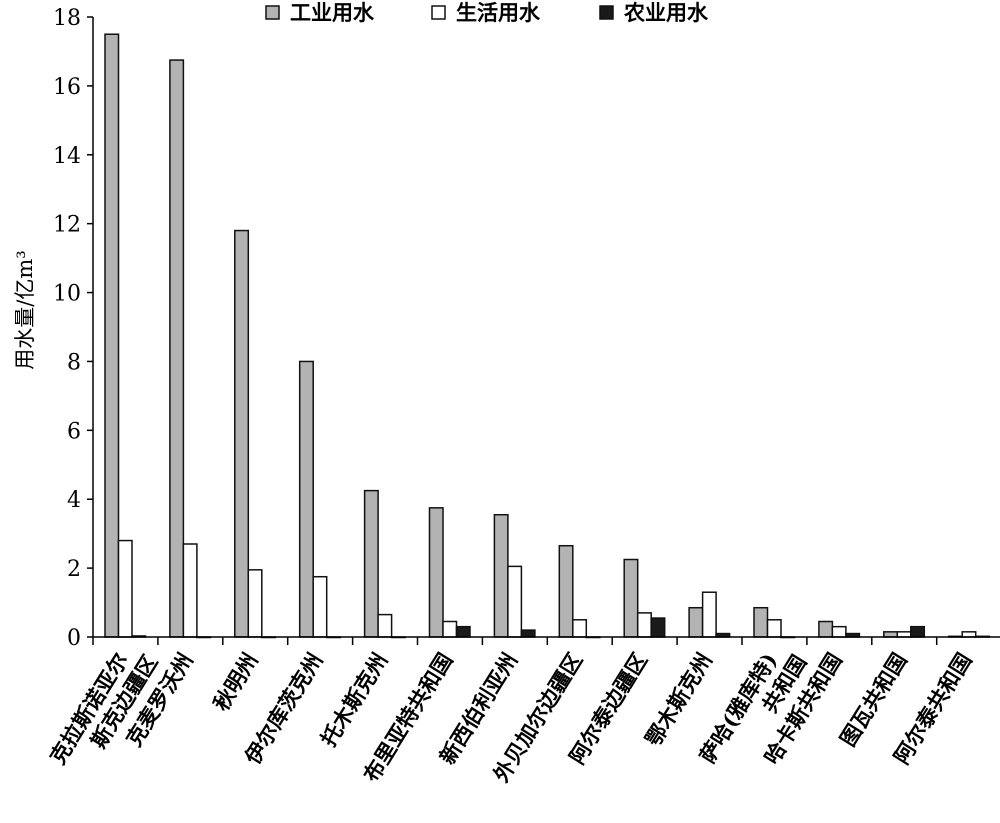  Describe the element at coordinates (67, 18) in the screenshot. I see `y-tick-label: 18` at that location.